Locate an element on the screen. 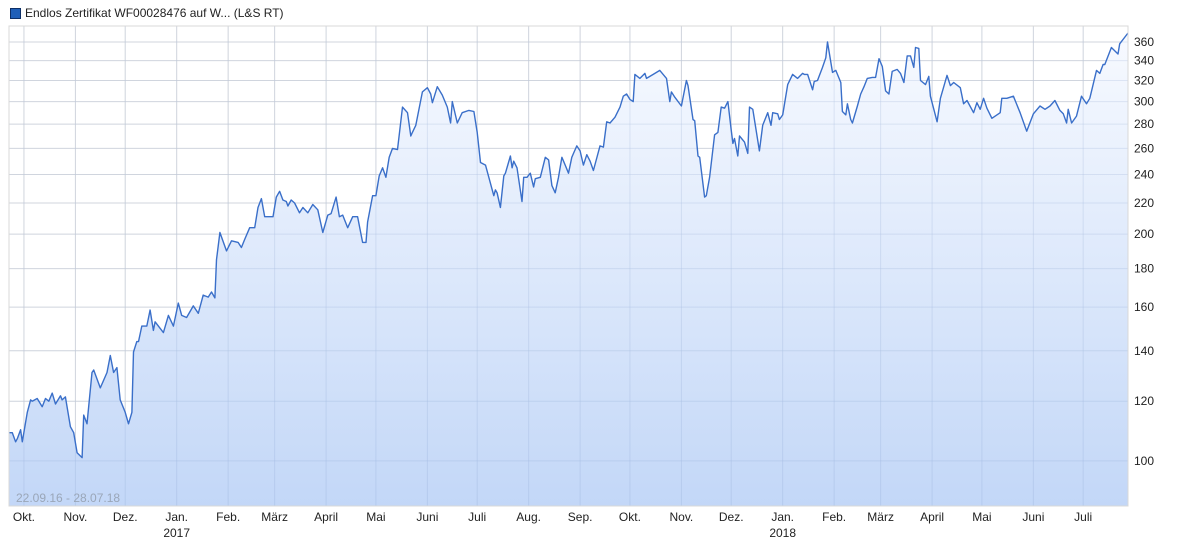 Image resolution: width=1178 pixels, height=548 pixels. y-tick-label: 300 is located at coordinates (1144, 102).